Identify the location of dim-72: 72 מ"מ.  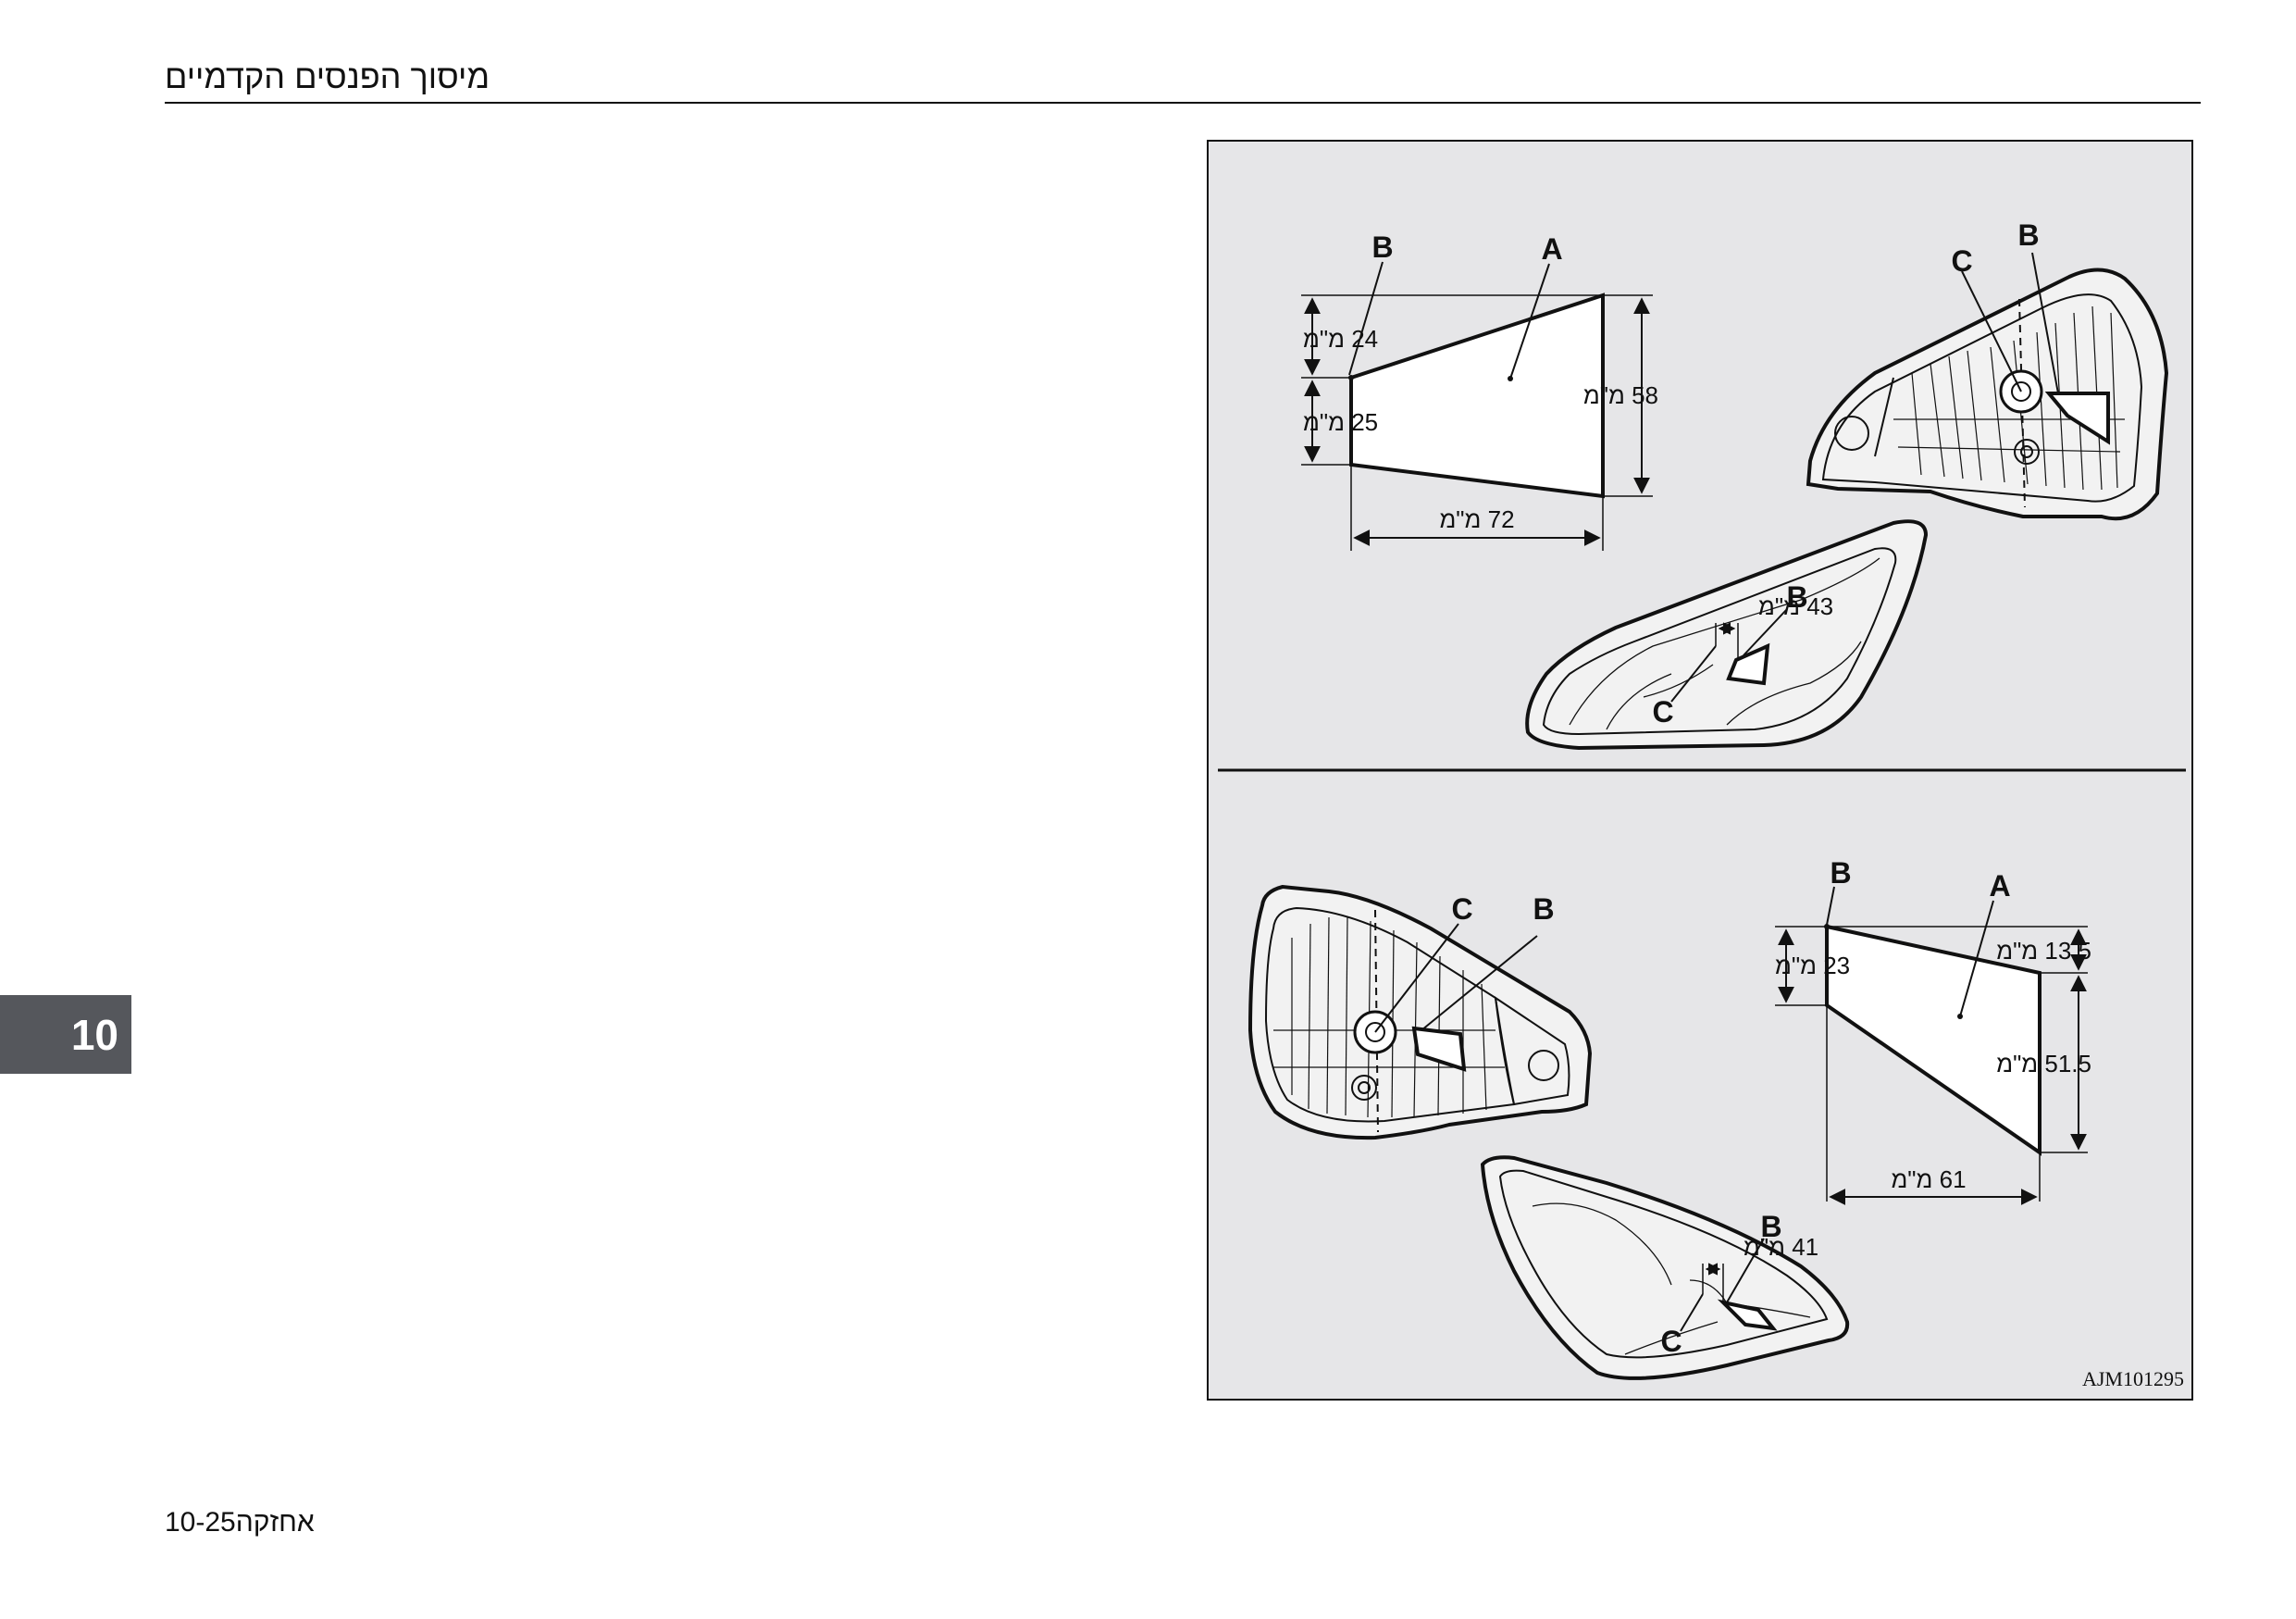
(1477, 519).